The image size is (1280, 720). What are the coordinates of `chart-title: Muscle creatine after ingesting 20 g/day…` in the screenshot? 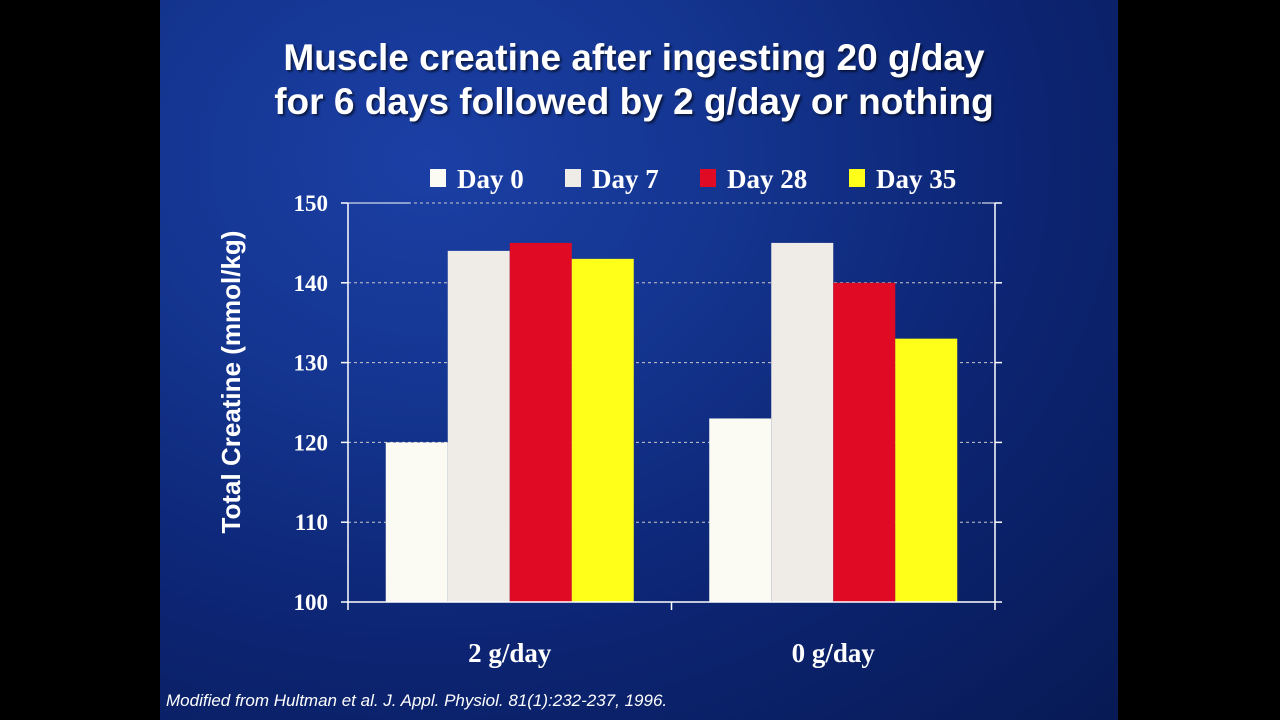 It's located at (634, 80).